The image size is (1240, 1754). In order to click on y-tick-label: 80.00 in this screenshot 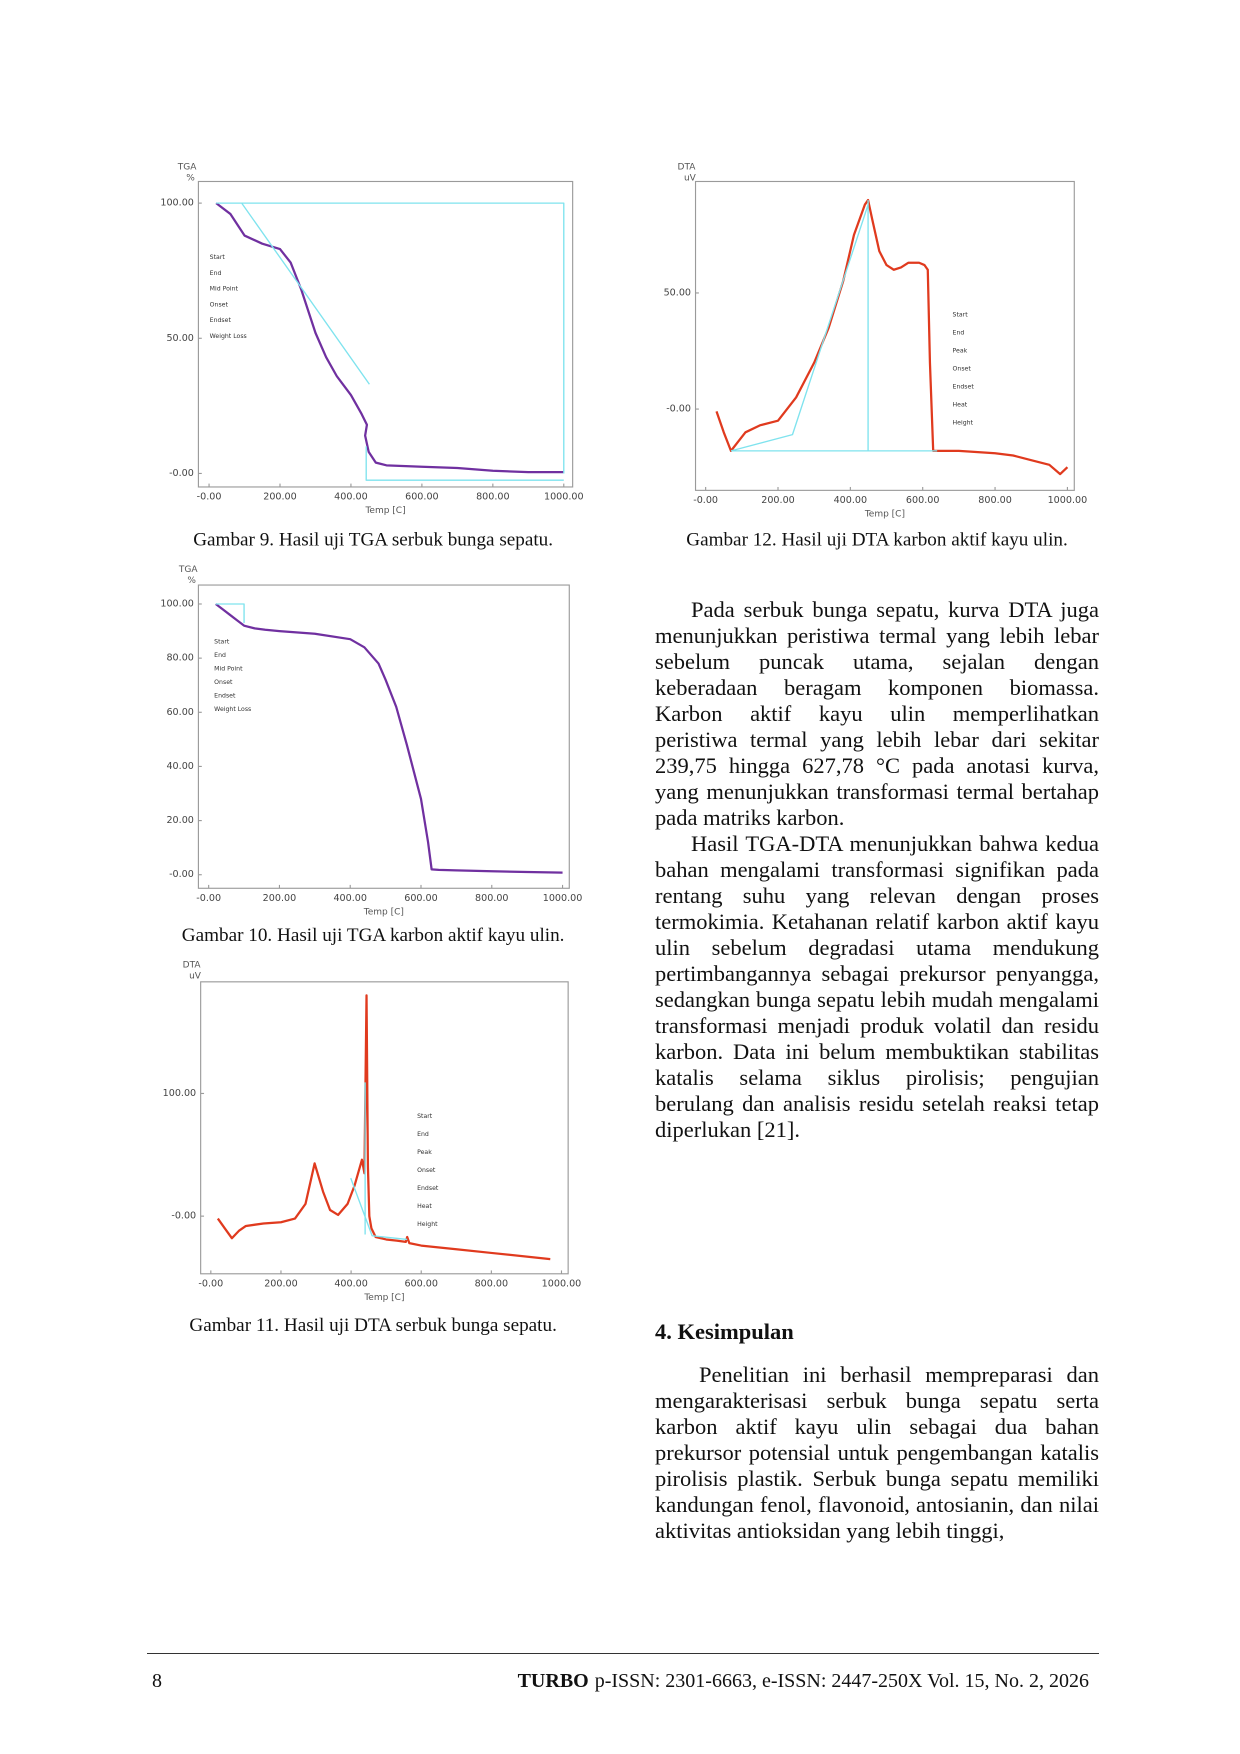, I will do `click(179, 658)`.